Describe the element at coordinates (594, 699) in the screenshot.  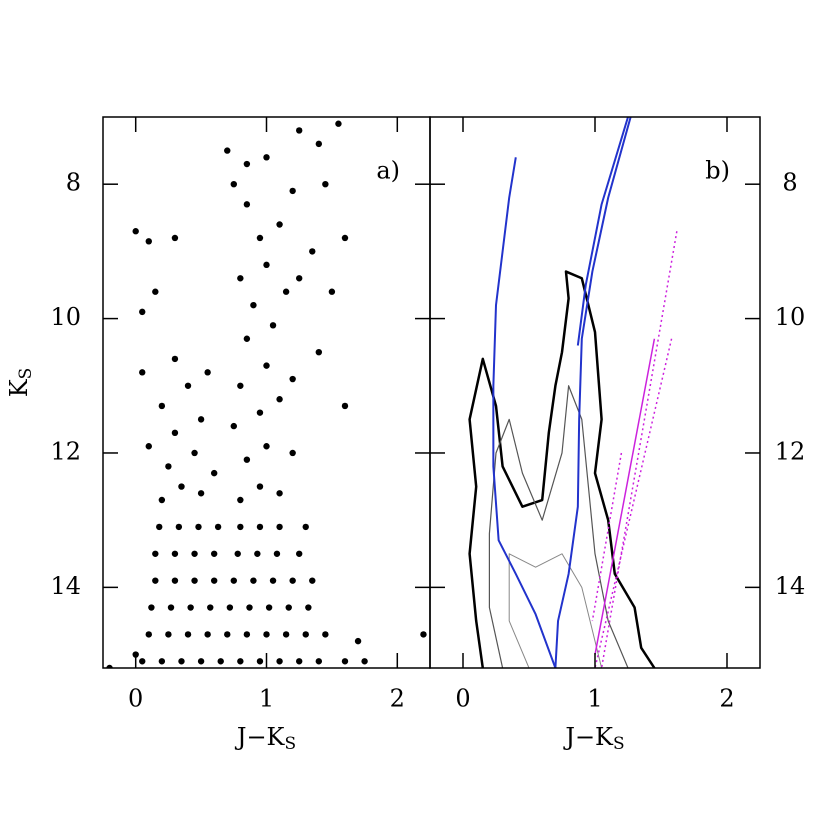
I see `x-tick-label: 1` at that location.